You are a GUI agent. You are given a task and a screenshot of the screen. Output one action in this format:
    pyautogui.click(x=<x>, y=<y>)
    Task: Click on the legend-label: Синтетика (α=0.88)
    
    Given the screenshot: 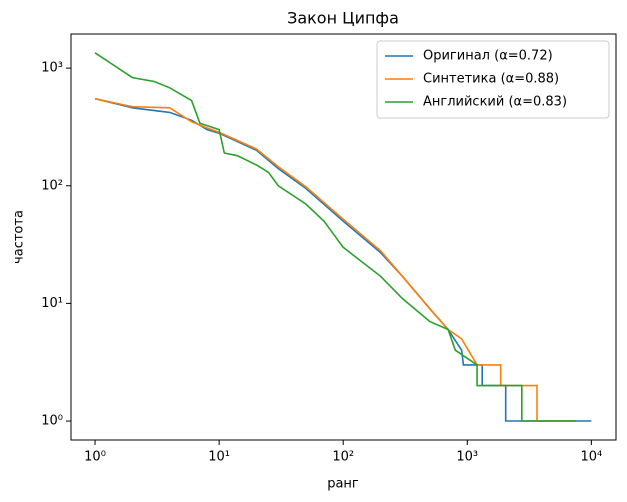 What is the action you would take?
    pyautogui.click(x=491, y=79)
    